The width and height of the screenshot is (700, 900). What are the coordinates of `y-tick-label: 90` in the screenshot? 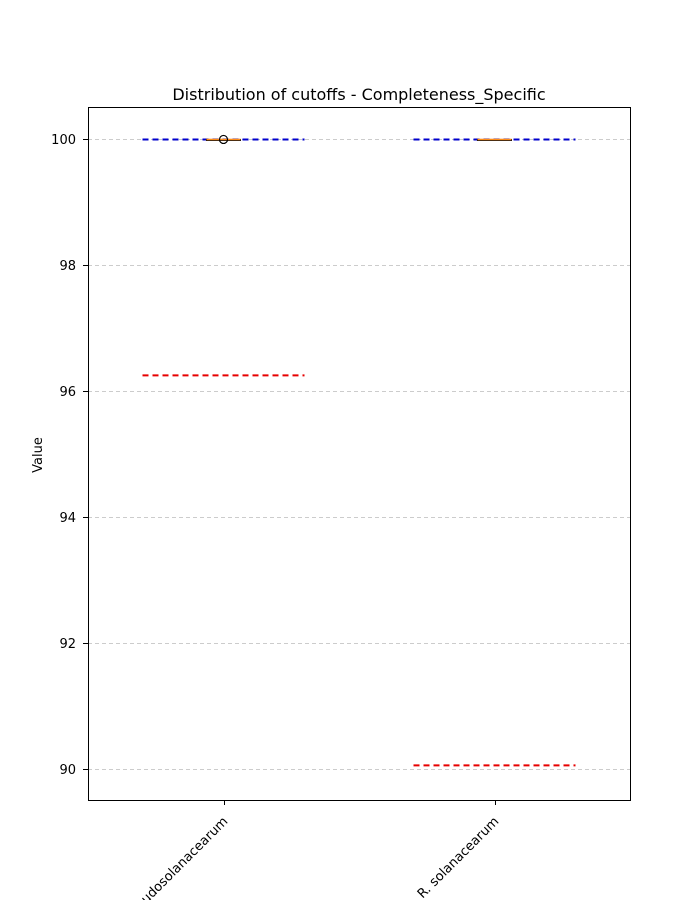 It's located at (67, 770).